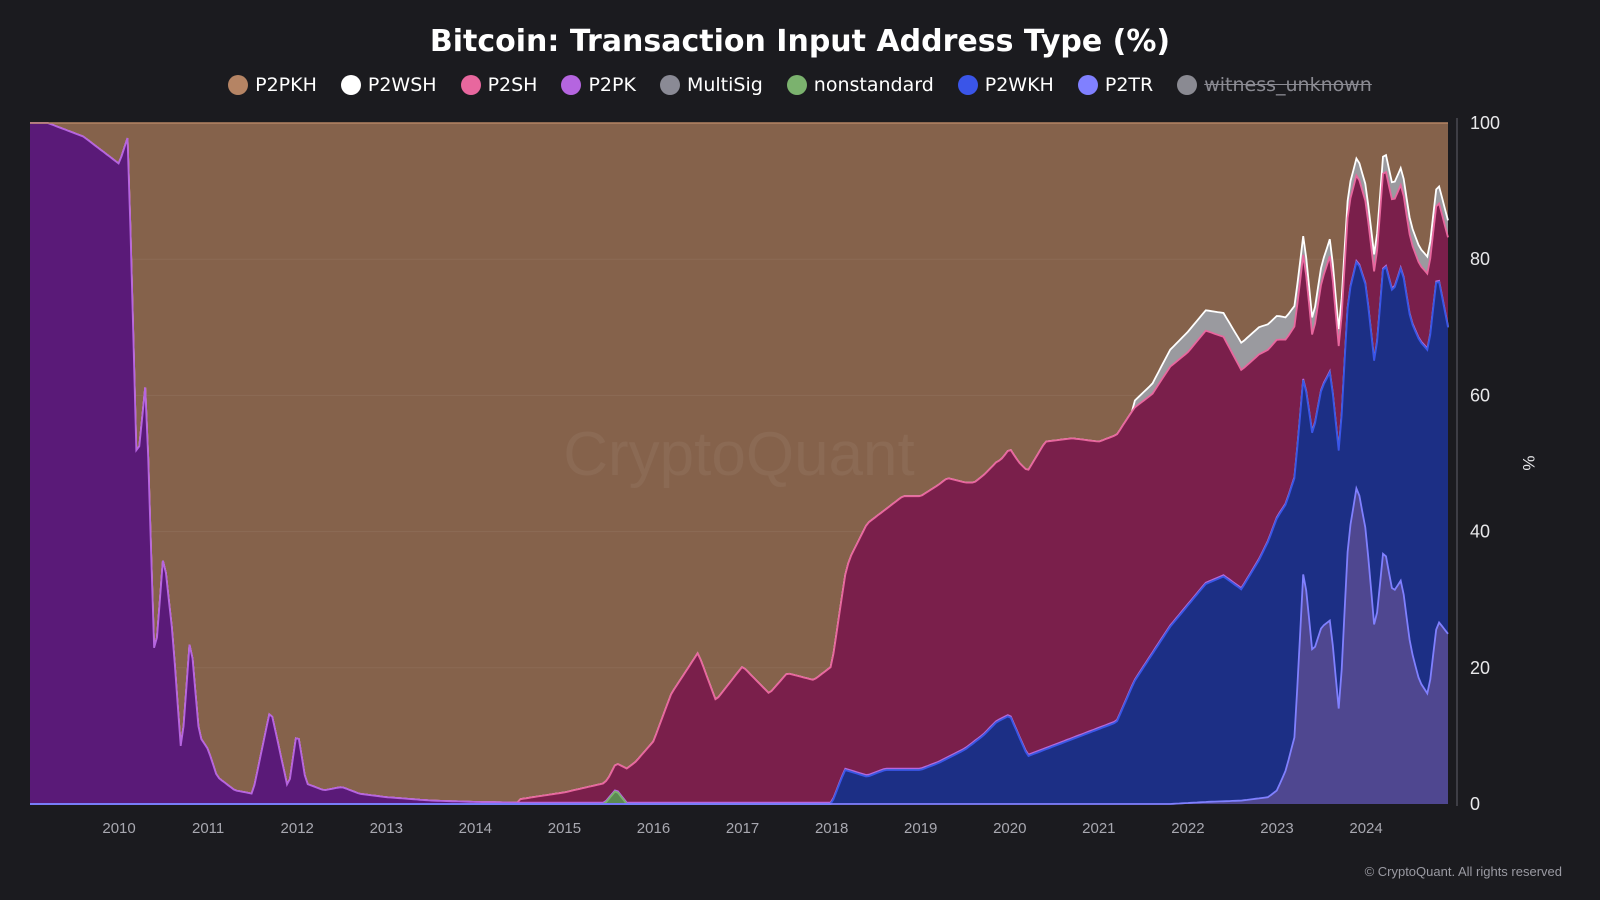 This screenshot has width=1600, height=900. I want to click on x-tick-label: 2017, so click(742, 828).